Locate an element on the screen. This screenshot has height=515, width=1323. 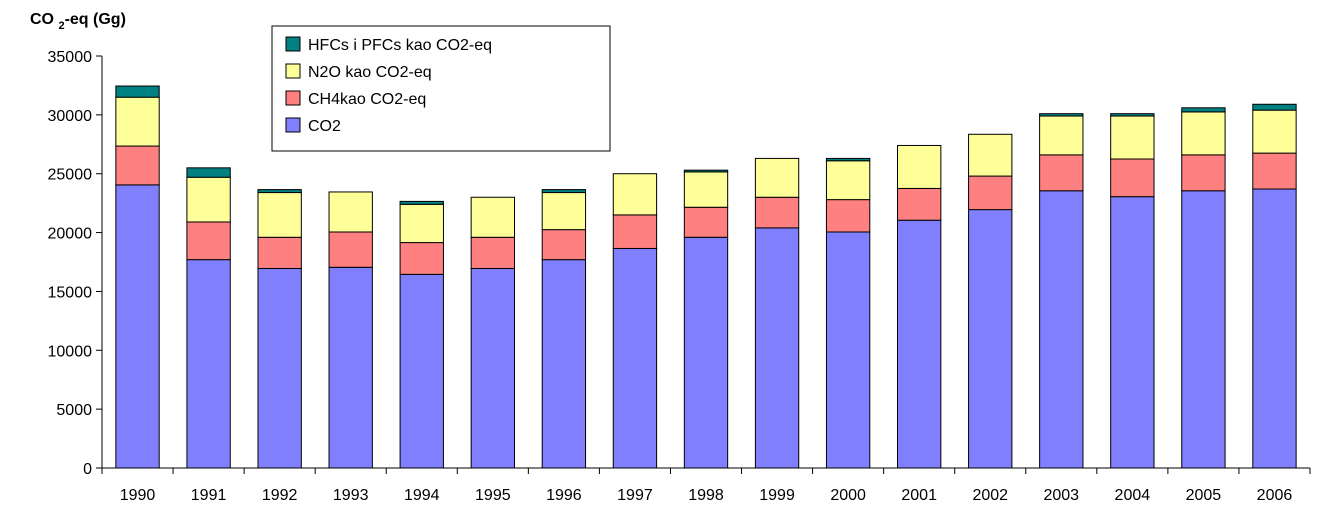
x-tick-label: 1994 is located at coordinates (422, 495).